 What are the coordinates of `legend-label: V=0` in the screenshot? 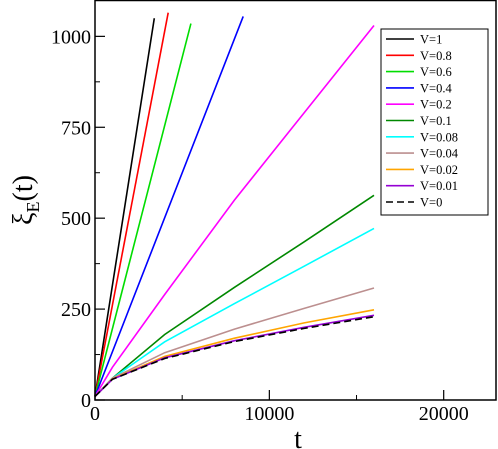 It's located at (431, 203).